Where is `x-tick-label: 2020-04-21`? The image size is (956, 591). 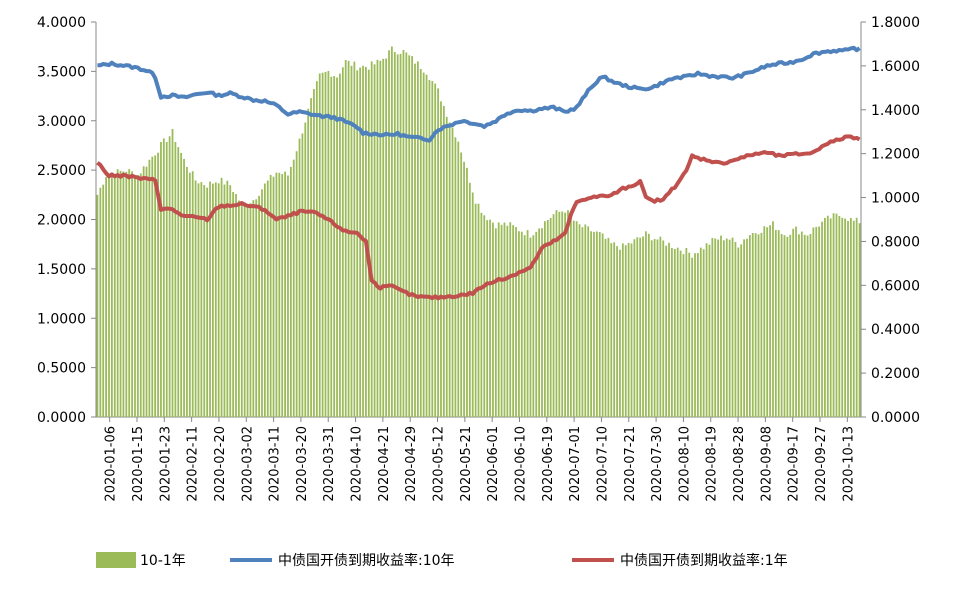 x-tick-label: 2020-04-21 is located at coordinates (384, 464).